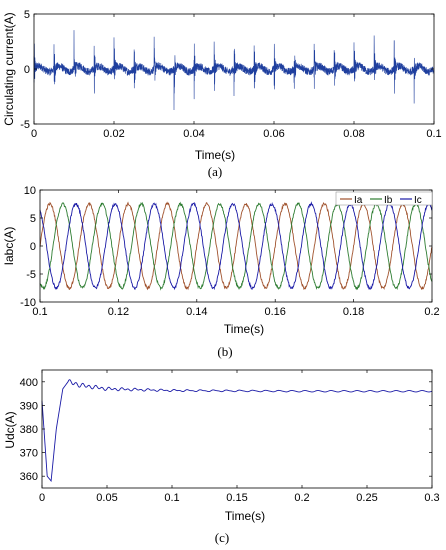  What do you see at coordinates (9, 68) in the screenshot?
I see `chart-a-ylabel: Circulating current(A)` at bounding box center [9, 68].